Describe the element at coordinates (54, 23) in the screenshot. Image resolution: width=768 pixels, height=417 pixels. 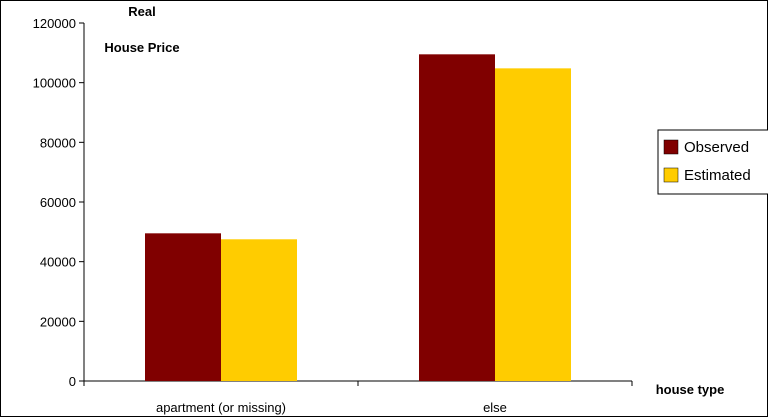
I see `y-tick-label: 120000` at that location.